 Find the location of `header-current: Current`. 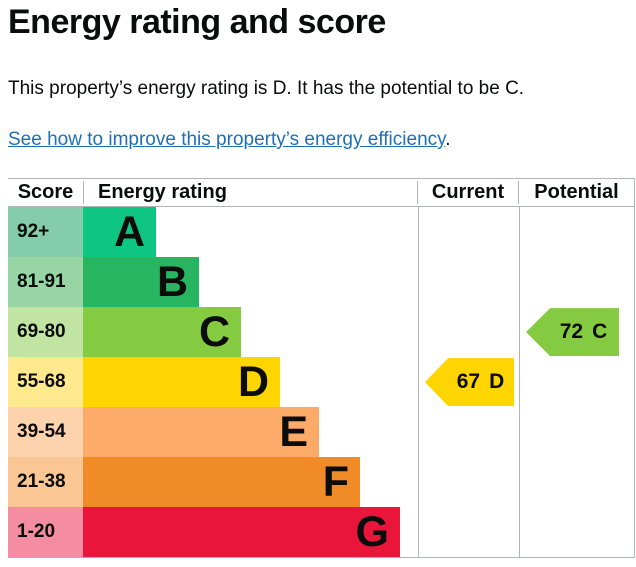

header-current: Current is located at coordinates (467, 193).